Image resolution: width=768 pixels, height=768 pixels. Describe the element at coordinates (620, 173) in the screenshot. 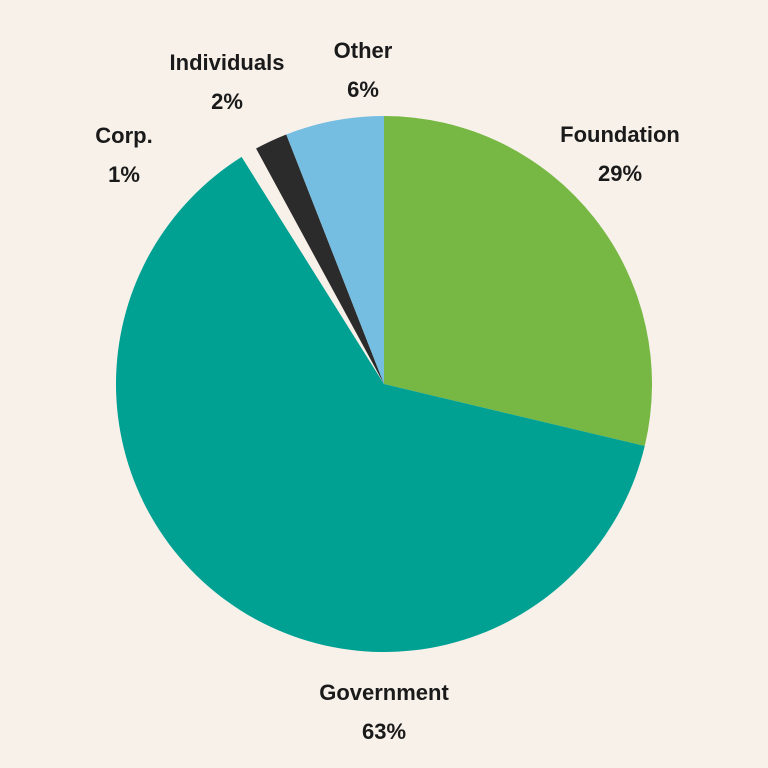

I see `label-foundation-value: 29%` at that location.